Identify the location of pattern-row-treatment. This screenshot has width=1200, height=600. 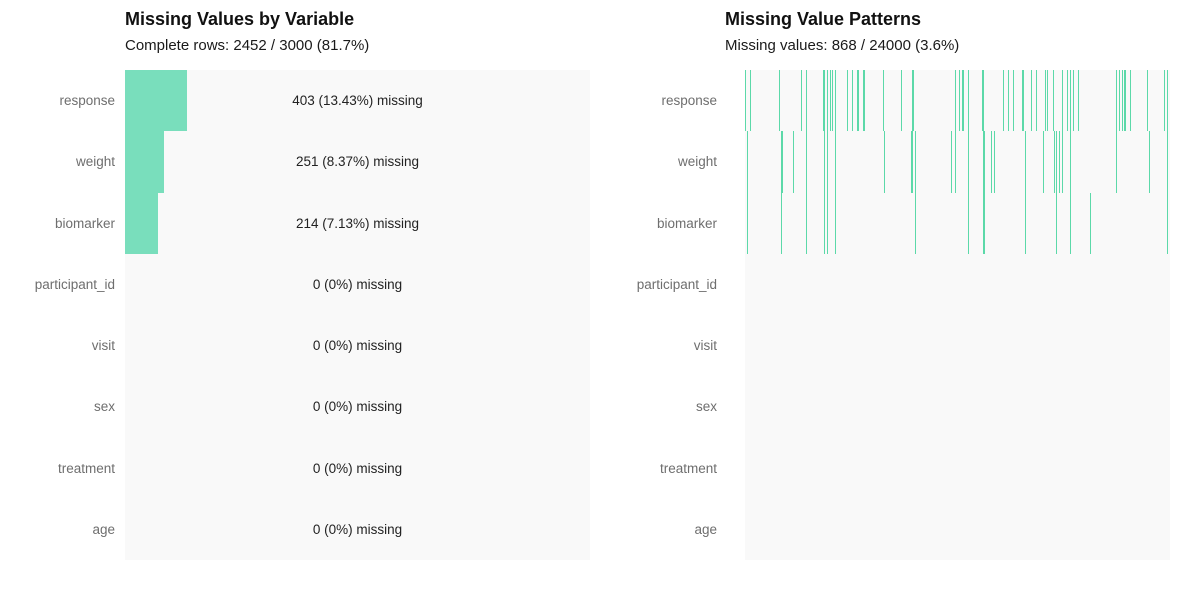
(957, 468).